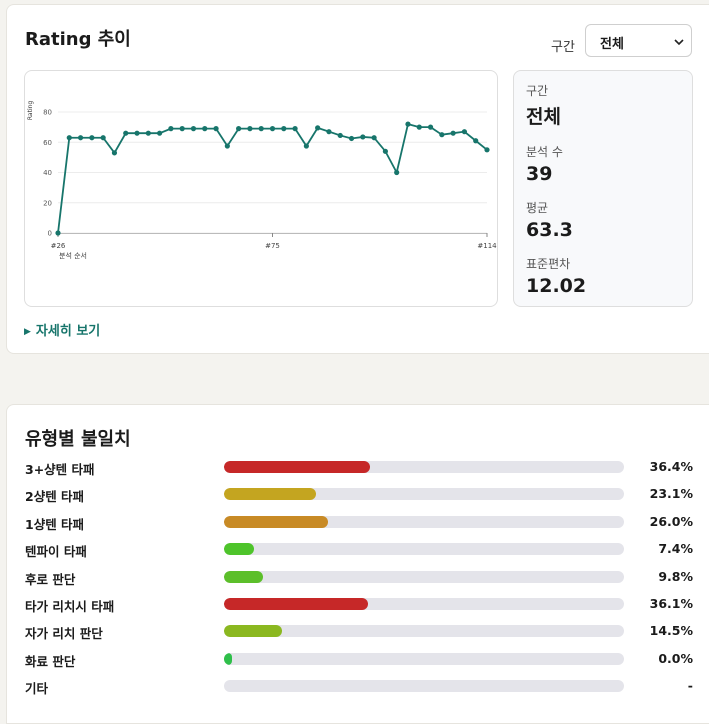  I want to click on row-value: 9.8%, so click(675, 576).